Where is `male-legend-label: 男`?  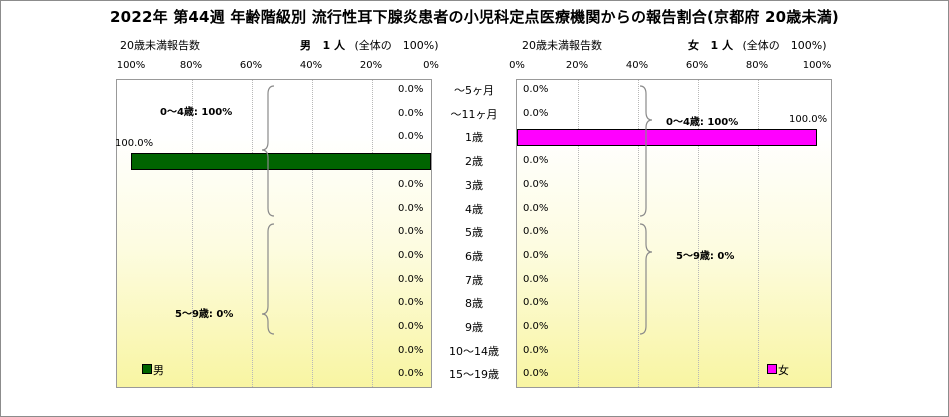 male-legend-label: 男 is located at coordinates (158, 370).